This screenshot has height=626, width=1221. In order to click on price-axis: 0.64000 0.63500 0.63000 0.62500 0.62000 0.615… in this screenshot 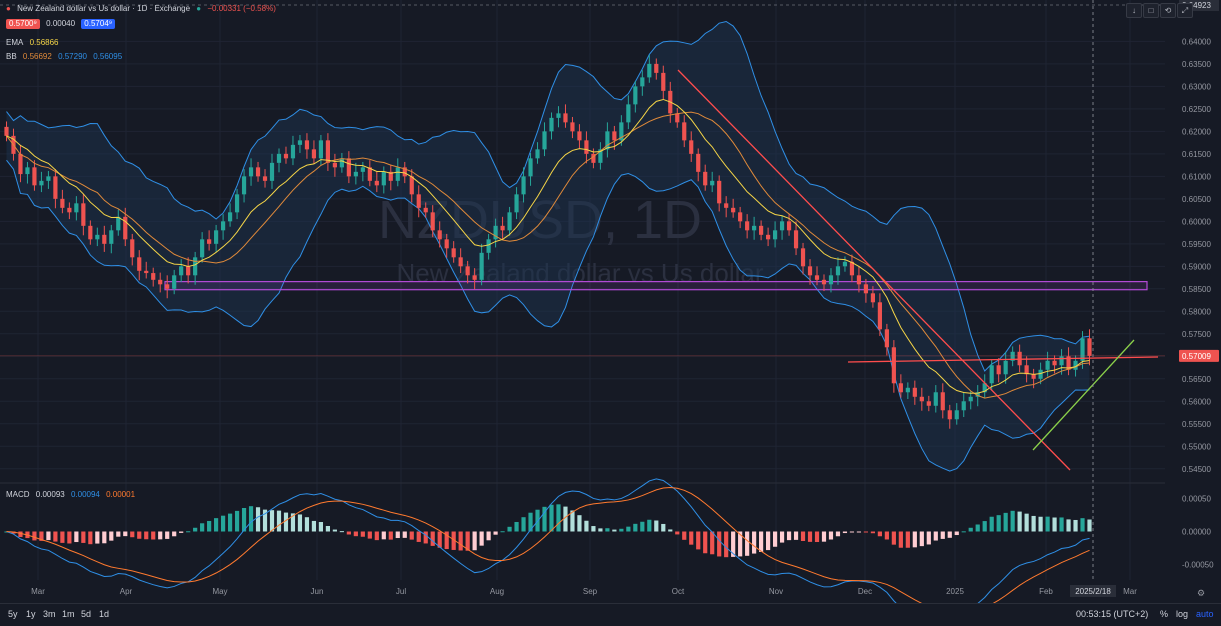, I will do `click(1193, 301)`.